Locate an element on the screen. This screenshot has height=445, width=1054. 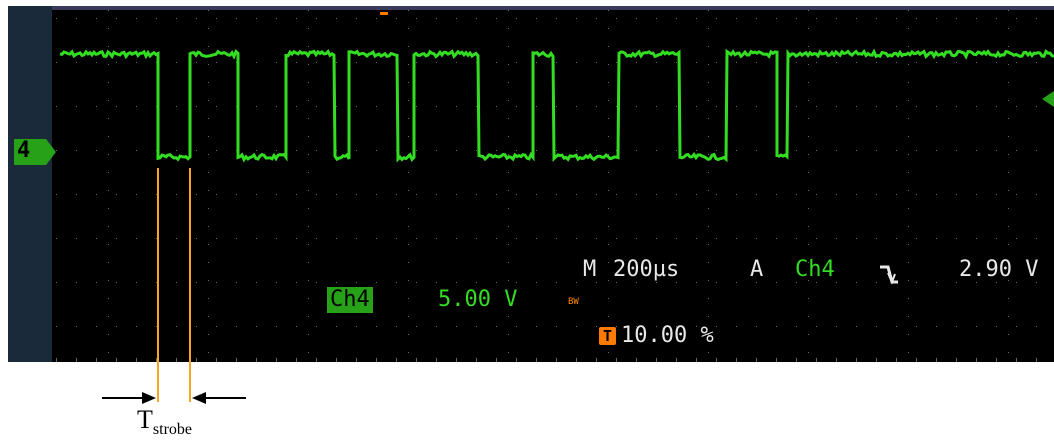
timebase-prefix: M is located at coordinates (590, 269).